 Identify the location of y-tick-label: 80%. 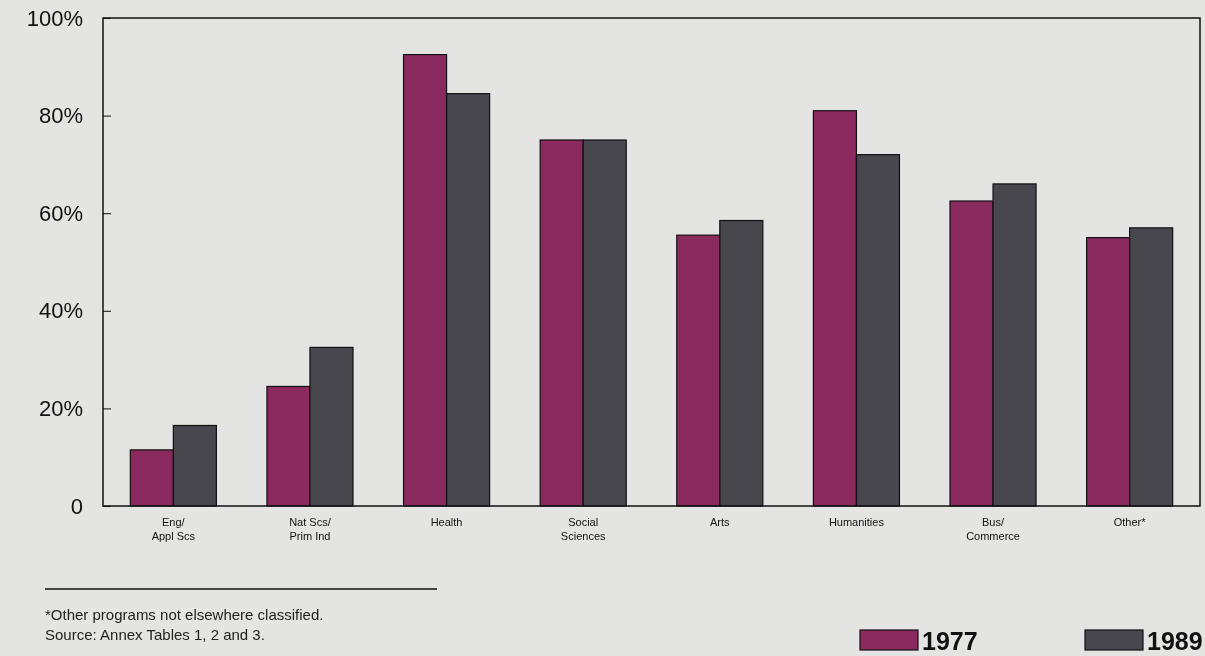
(60, 116).